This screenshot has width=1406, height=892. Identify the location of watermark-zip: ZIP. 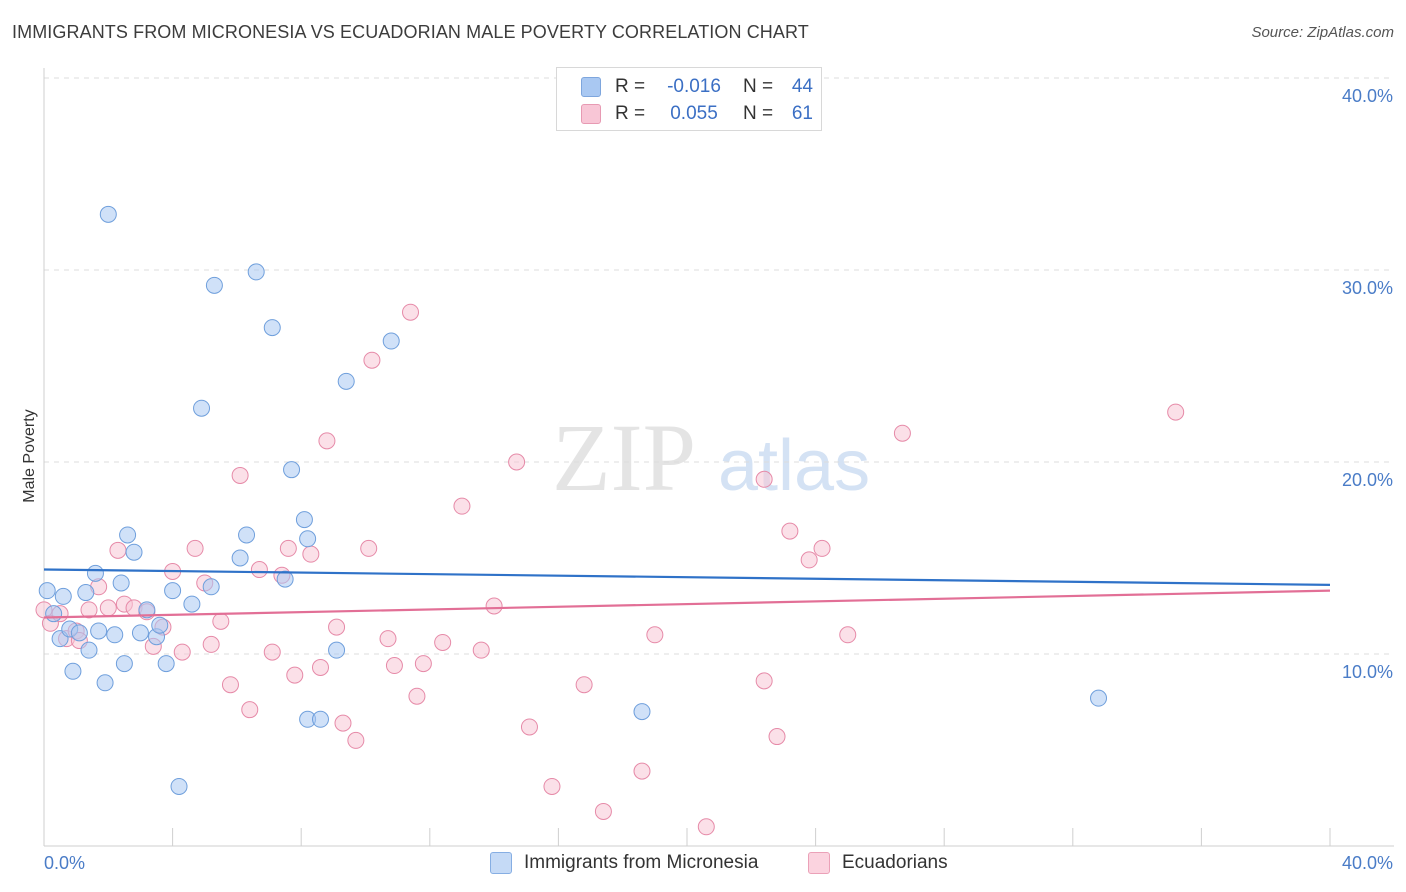
(624, 457).